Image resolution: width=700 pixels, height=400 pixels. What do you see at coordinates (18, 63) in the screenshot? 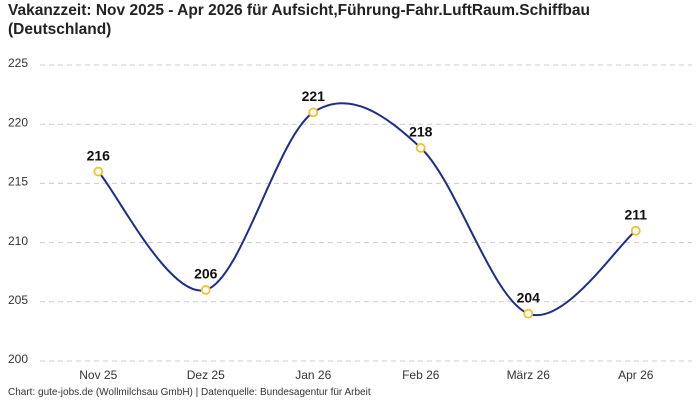
I see `y-tick-label: 225` at bounding box center [18, 63].